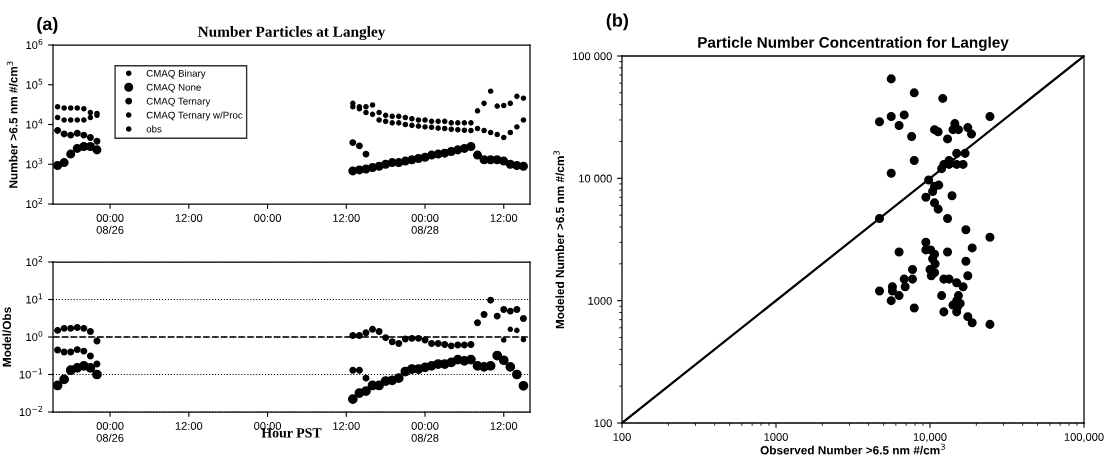 This screenshot has width=1106, height=458. What do you see at coordinates (178, 102) in the screenshot?
I see `legend-label: CMAQ Ternary` at bounding box center [178, 102].